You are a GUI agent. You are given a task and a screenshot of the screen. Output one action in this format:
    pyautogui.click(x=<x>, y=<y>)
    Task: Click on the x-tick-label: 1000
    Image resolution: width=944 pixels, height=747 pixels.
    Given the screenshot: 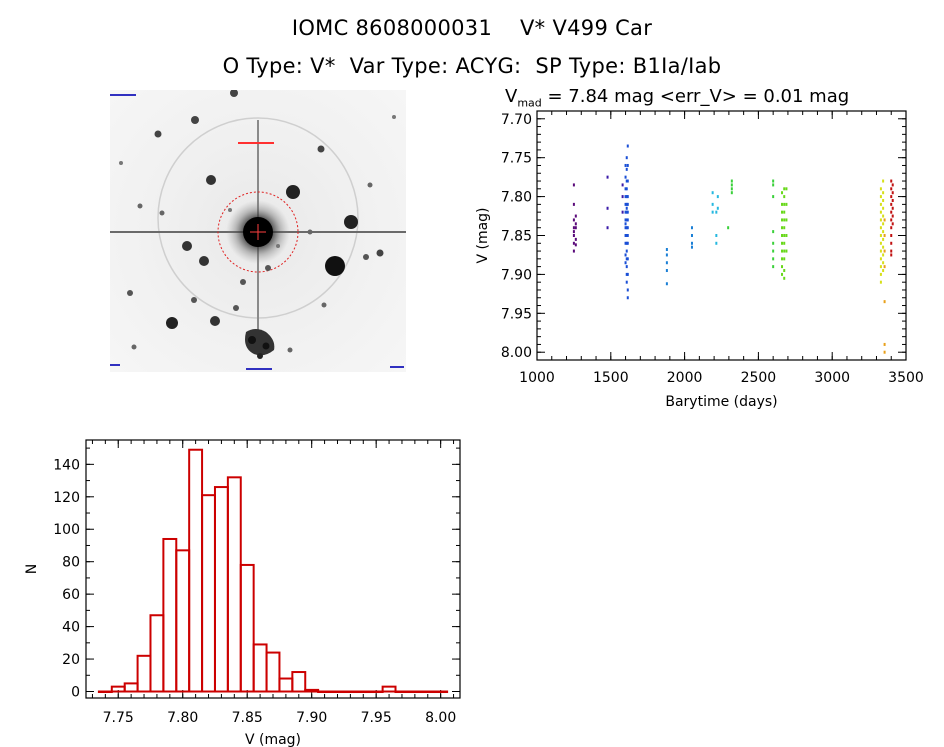 What is the action you would take?
    pyautogui.click(x=537, y=378)
    